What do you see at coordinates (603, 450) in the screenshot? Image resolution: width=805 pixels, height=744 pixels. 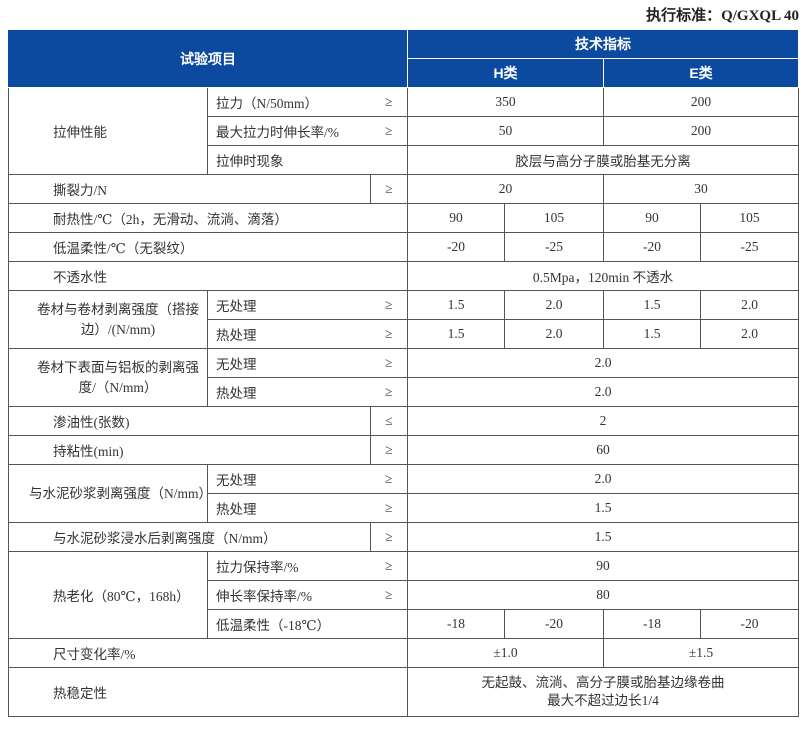 I see `value-cell: 60` at bounding box center [603, 450].